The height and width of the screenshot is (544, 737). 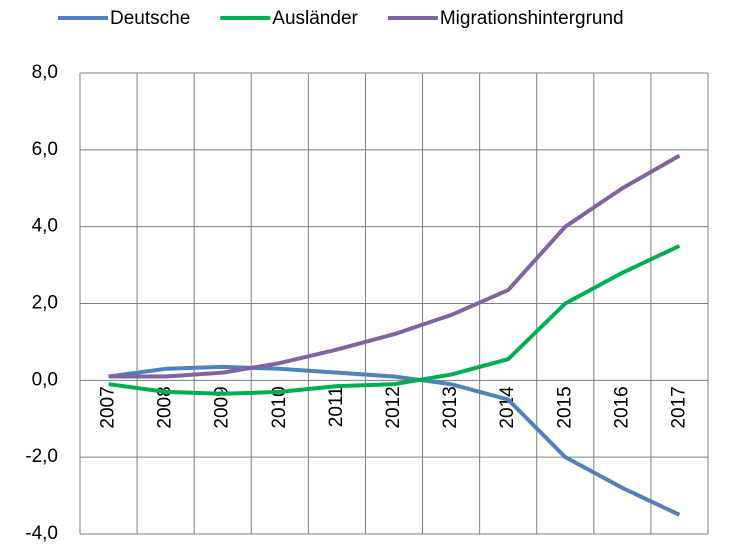 I want to click on y-tick-label: 2,0, so click(x=45, y=303).